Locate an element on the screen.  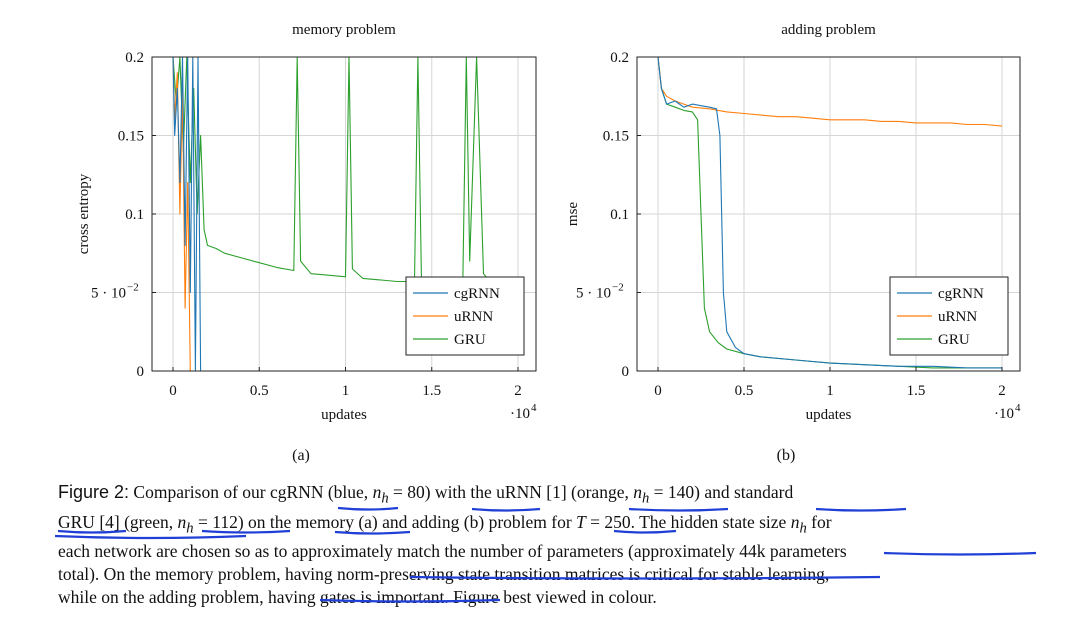
caption-text: Comparison of our cgRNN (blue, is located at coordinates (253, 492).